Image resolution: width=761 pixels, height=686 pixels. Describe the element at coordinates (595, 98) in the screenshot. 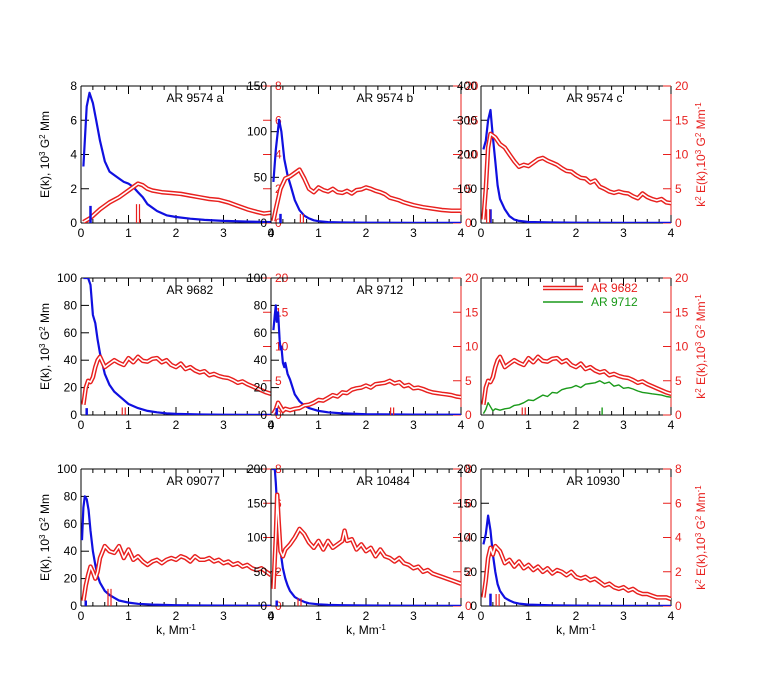

I see `panel-label: AR 9574 c` at that location.